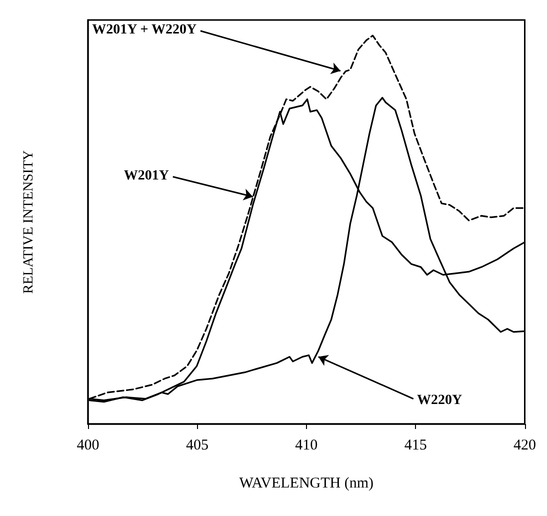  I want to click on x-tick-label: 415, so click(415, 446).